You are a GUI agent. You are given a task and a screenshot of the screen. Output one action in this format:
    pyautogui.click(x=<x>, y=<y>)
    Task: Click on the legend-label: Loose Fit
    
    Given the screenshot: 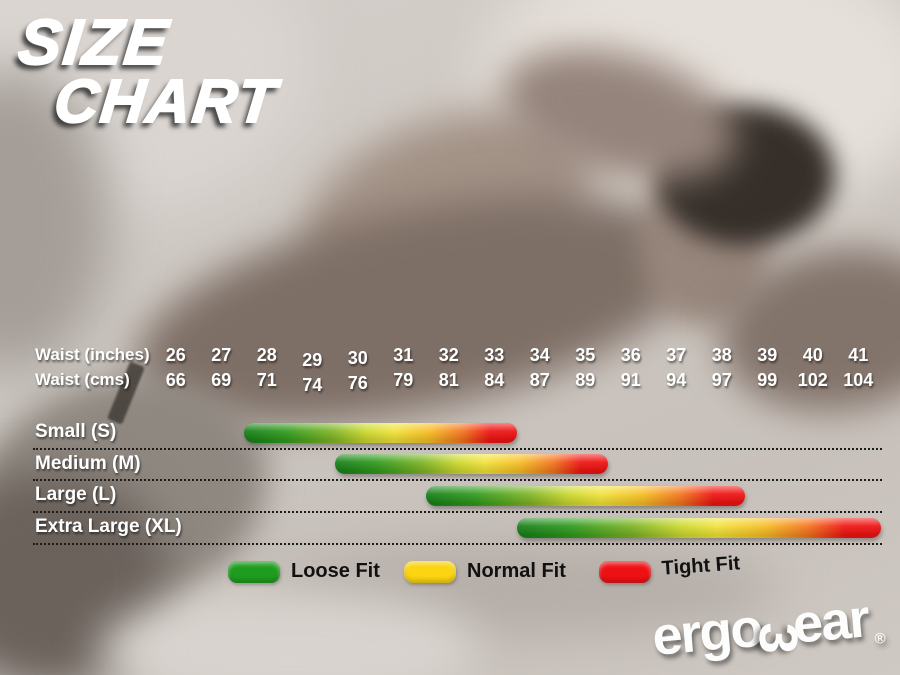 What is the action you would take?
    pyautogui.click(x=335, y=571)
    